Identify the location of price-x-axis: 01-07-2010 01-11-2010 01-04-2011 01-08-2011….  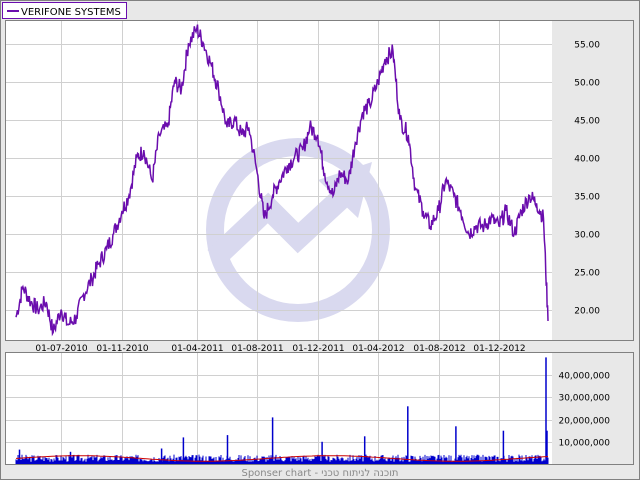
(280, 349).